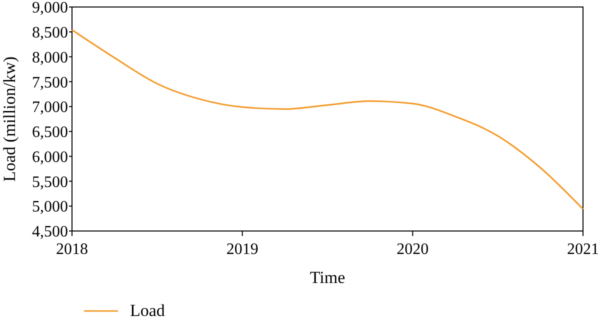 The image size is (600, 324). Describe the element at coordinates (50, 232) in the screenshot. I see `y-tick-label: 4,500` at that location.